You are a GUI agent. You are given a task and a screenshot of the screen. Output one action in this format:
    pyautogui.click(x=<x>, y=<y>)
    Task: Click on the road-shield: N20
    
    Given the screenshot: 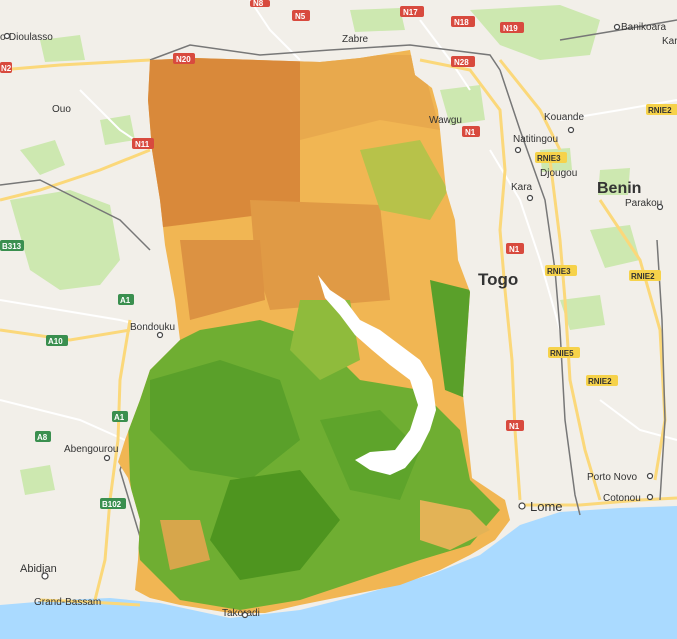 What is the action you would take?
    pyautogui.click(x=184, y=58)
    